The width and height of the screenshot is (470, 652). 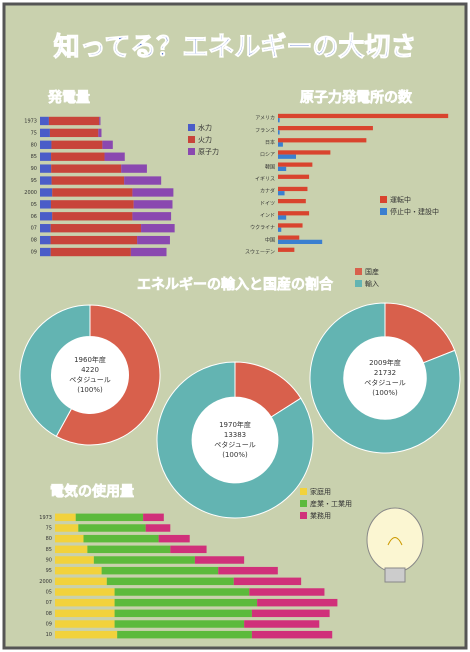 What do you see at coordinates (45, 518) in the screenshot?
I see `category-label: 1973` at bounding box center [45, 518].